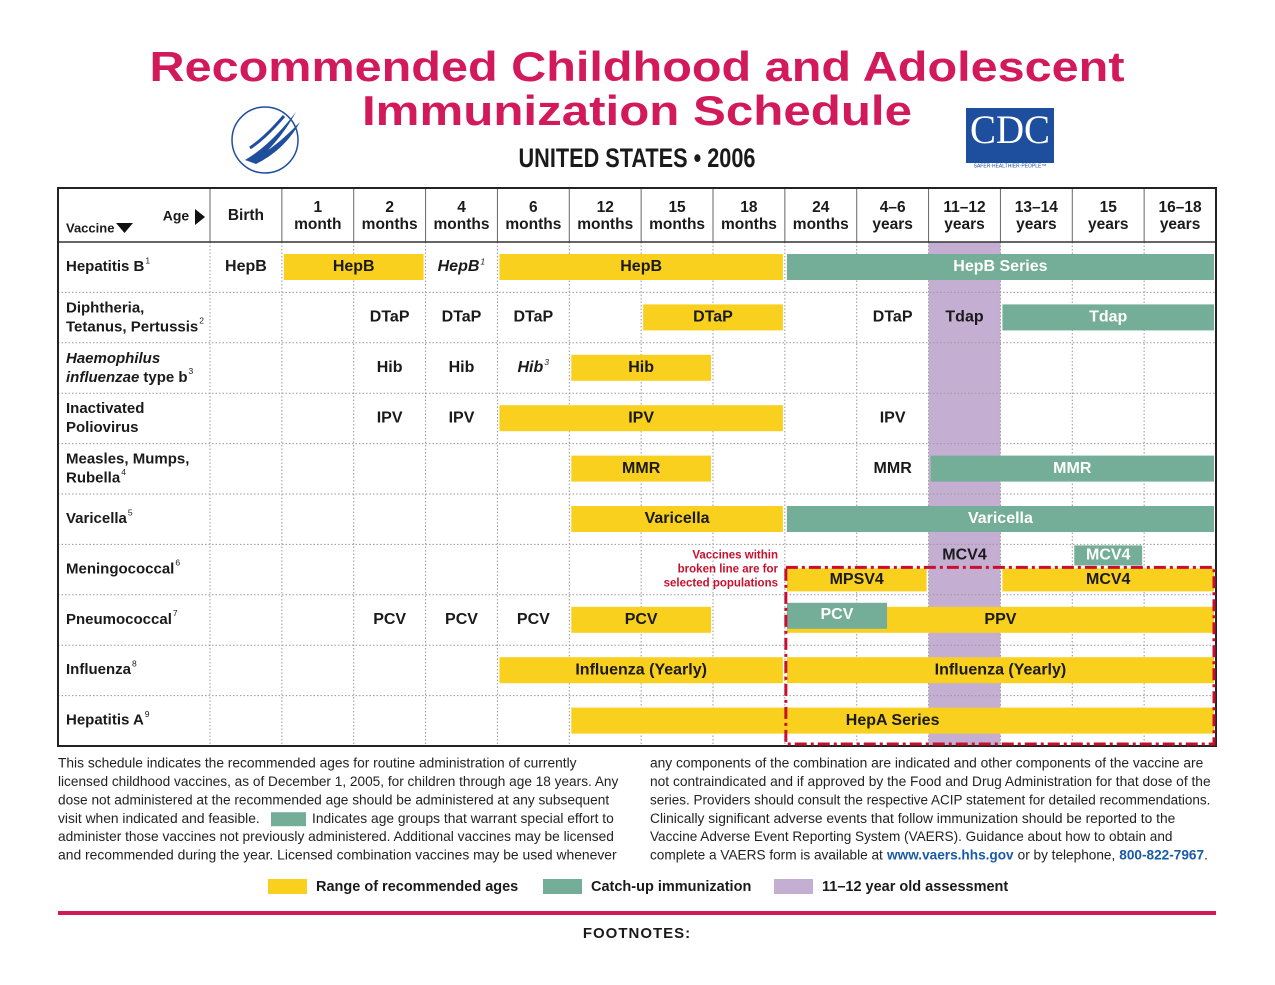  Describe the element at coordinates (288, 819) in the screenshot. I see `catchup-swatch` at that location.